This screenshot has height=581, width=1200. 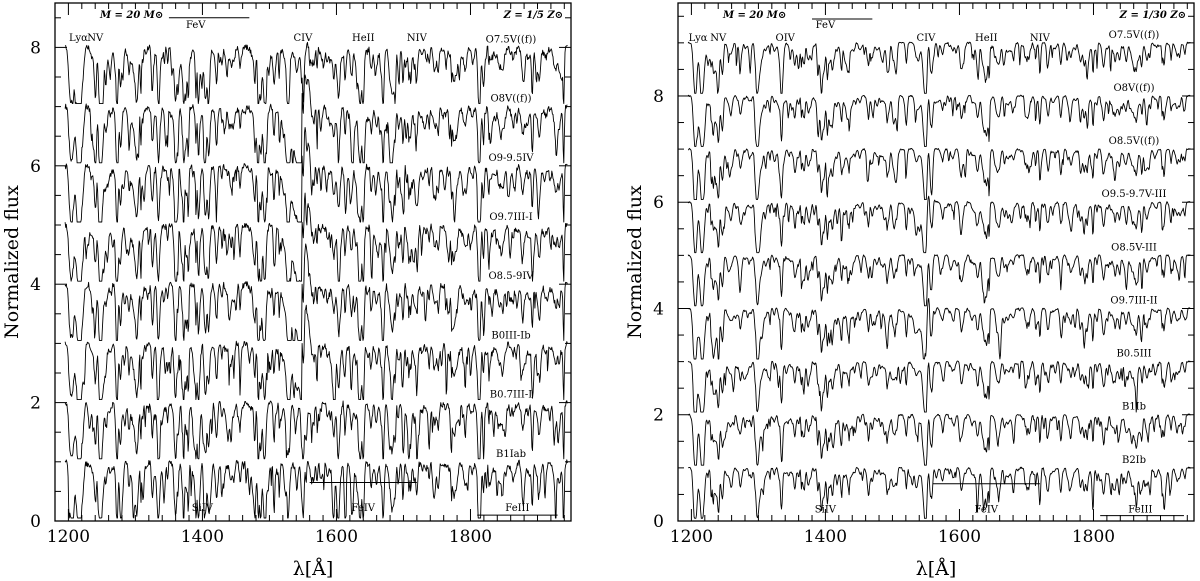 I want to click on line-id-feiv: FeIV, so click(x=987, y=509).